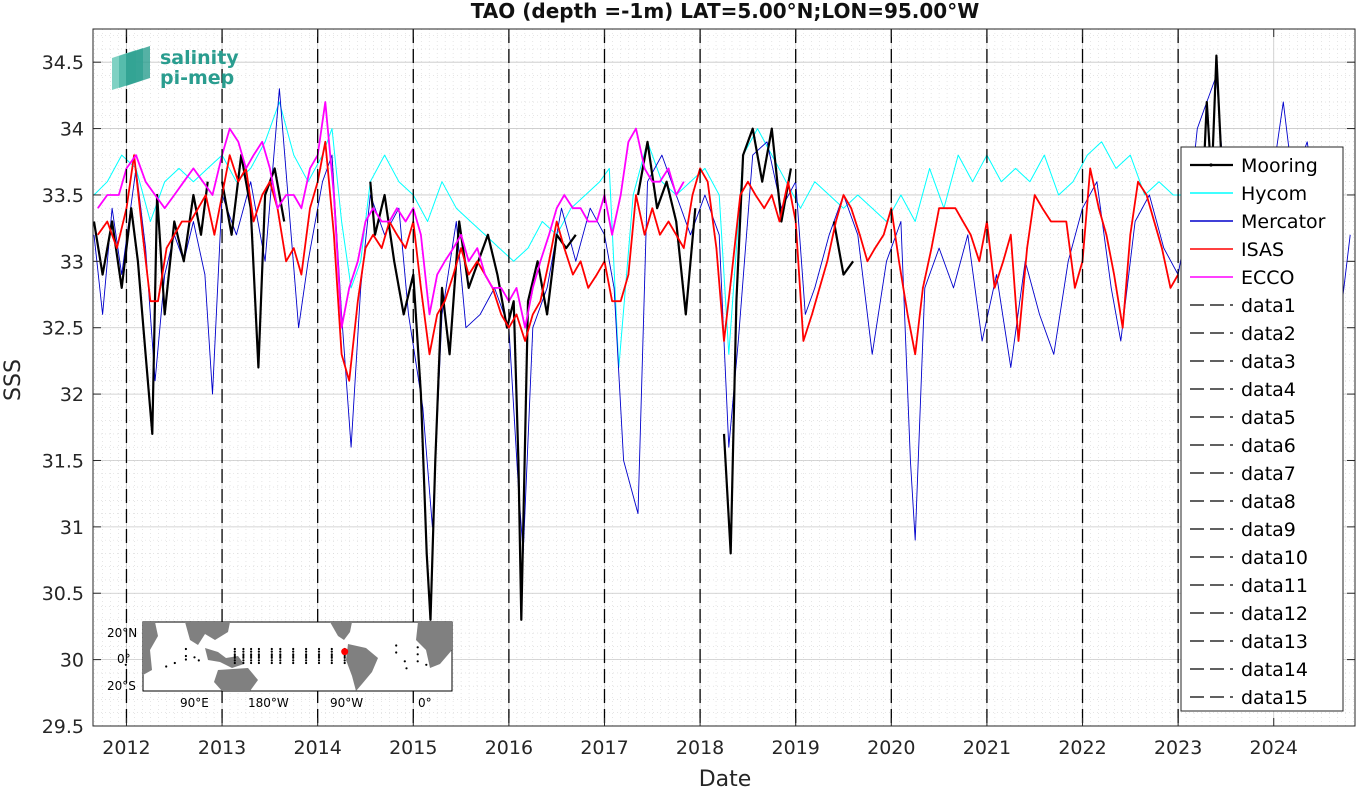 This screenshot has width=1358, height=790. I want to click on x-tick-label: 2015, so click(413, 748).